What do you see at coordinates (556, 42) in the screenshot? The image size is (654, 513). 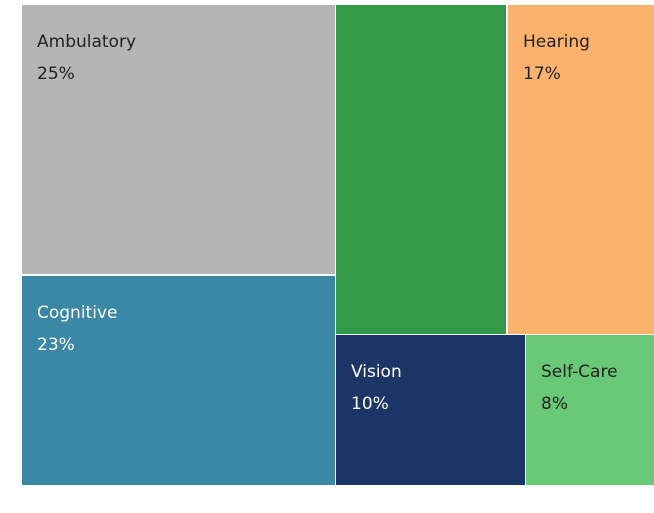 I see `cell-label: Hearing` at bounding box center [556, 42].